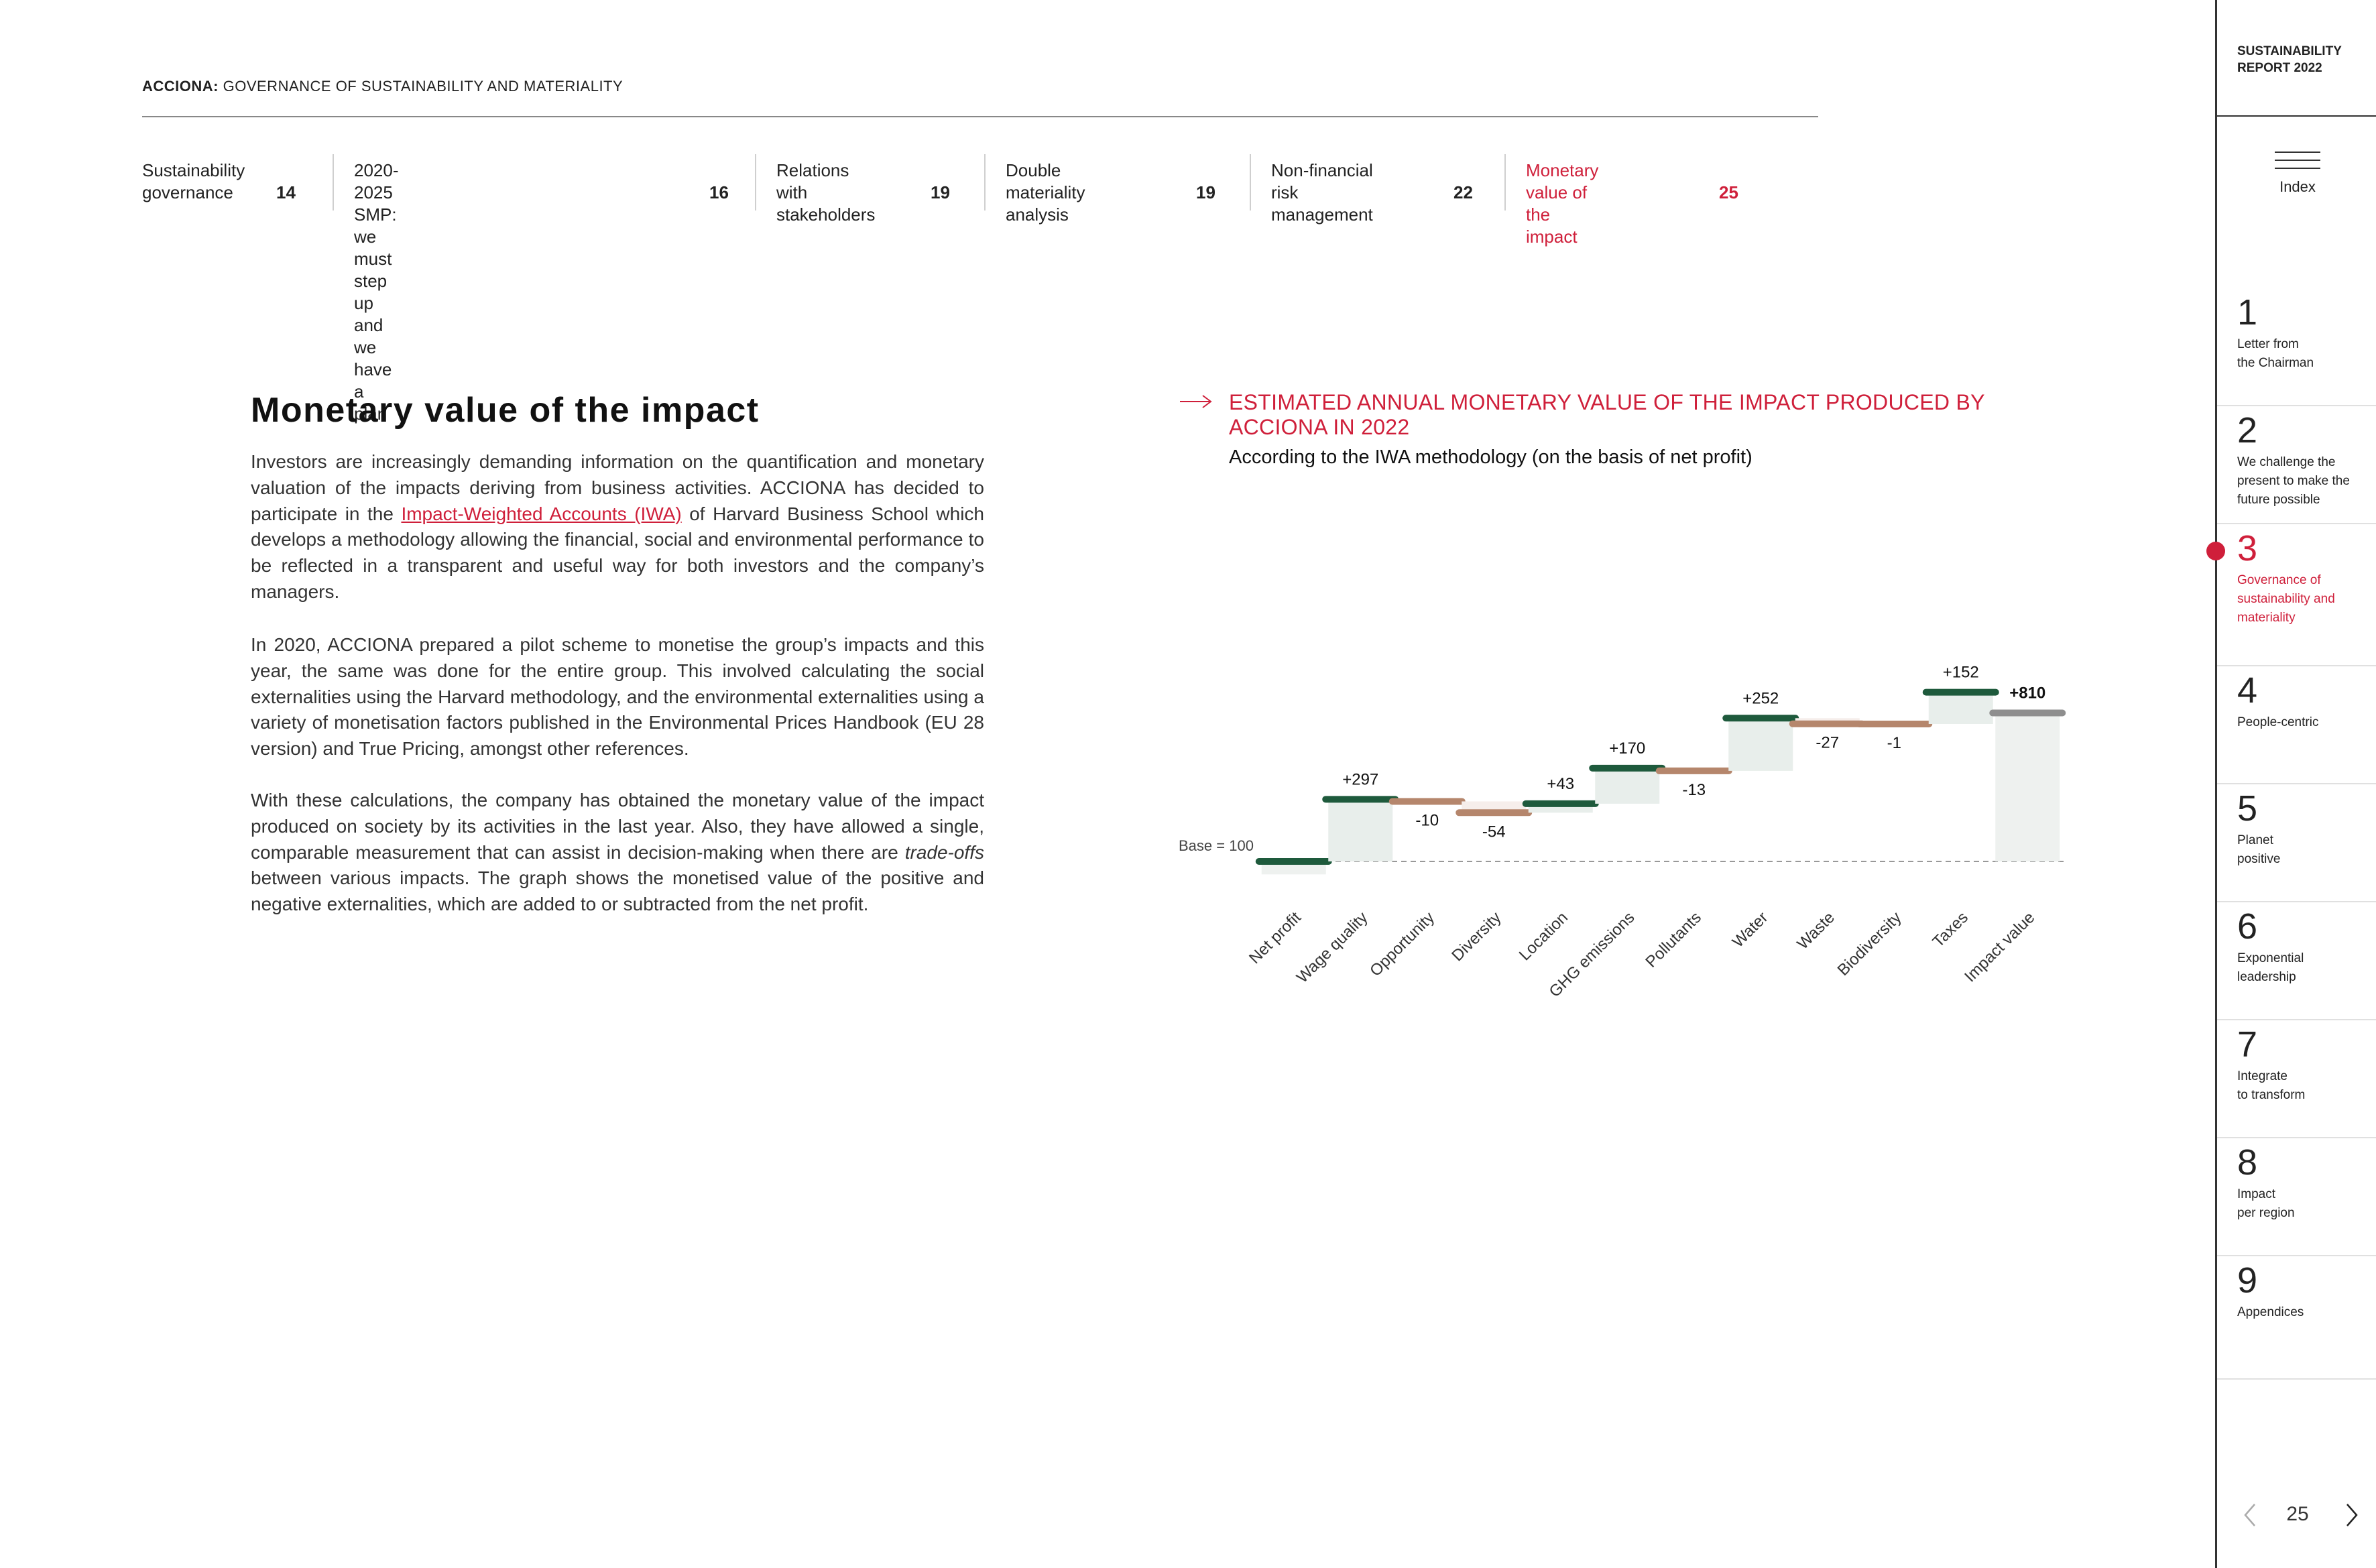  I want to click on data-label: -1, so click(1894, 743).